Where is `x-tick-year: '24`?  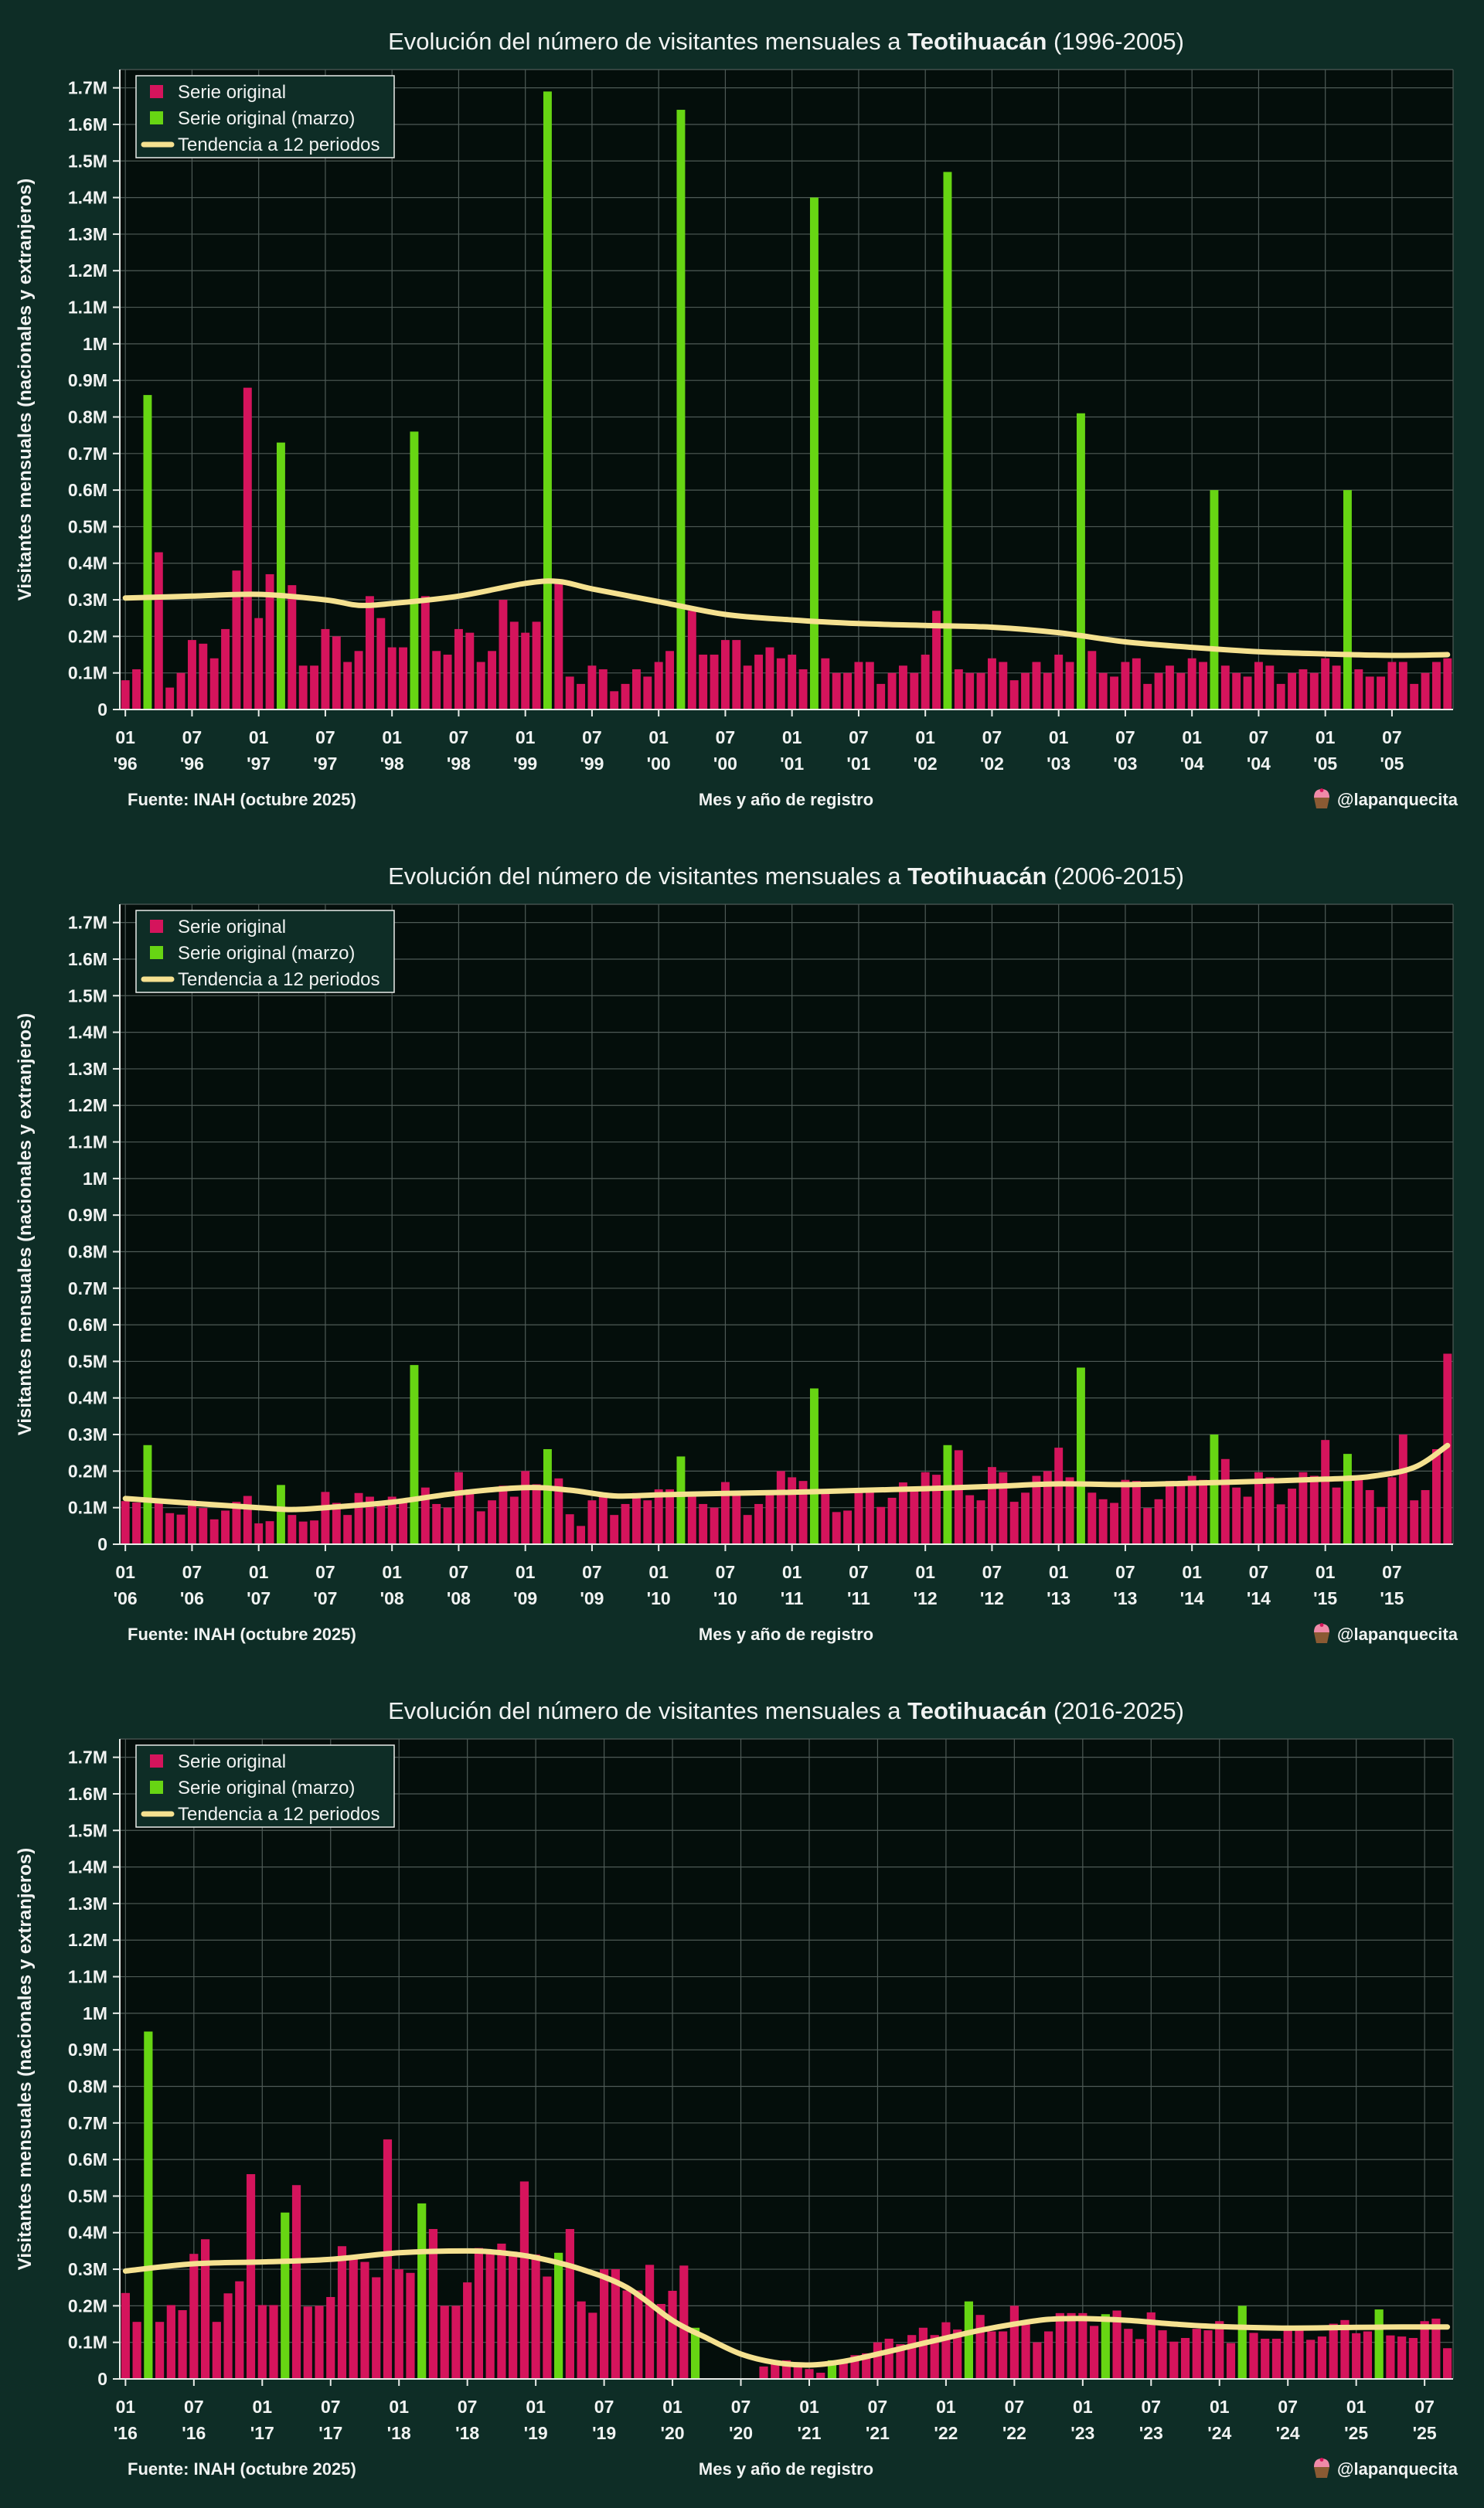
x-tick-year: '24 is located at coordinates (1288, 2433).